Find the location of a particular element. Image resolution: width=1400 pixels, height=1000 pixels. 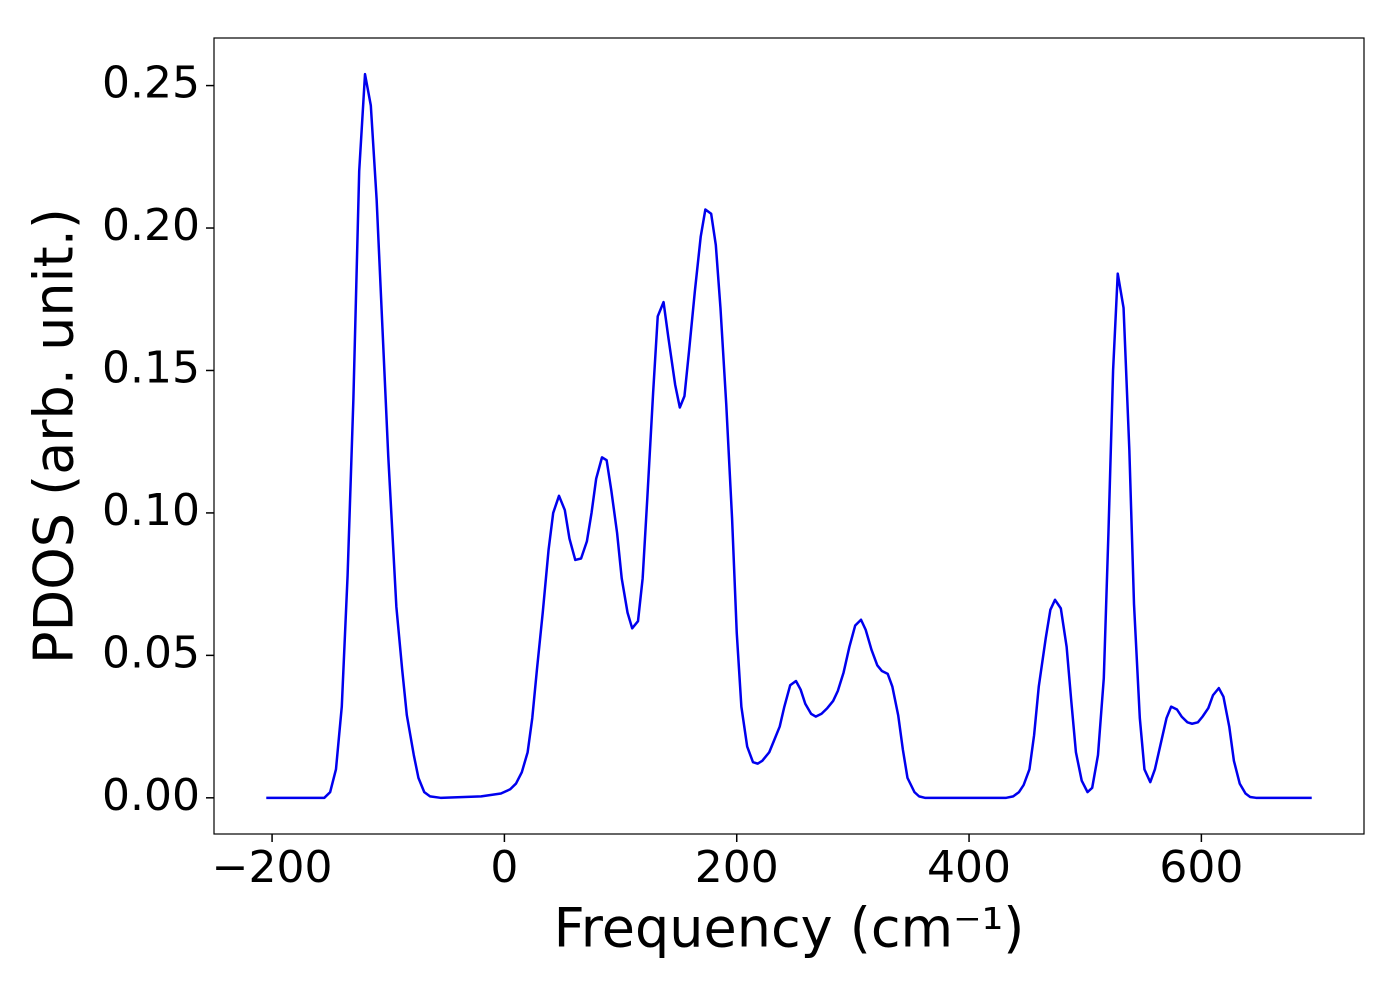

x-axis-label: Frequency (cm⁻¹) is located at coordinates (789, 928).